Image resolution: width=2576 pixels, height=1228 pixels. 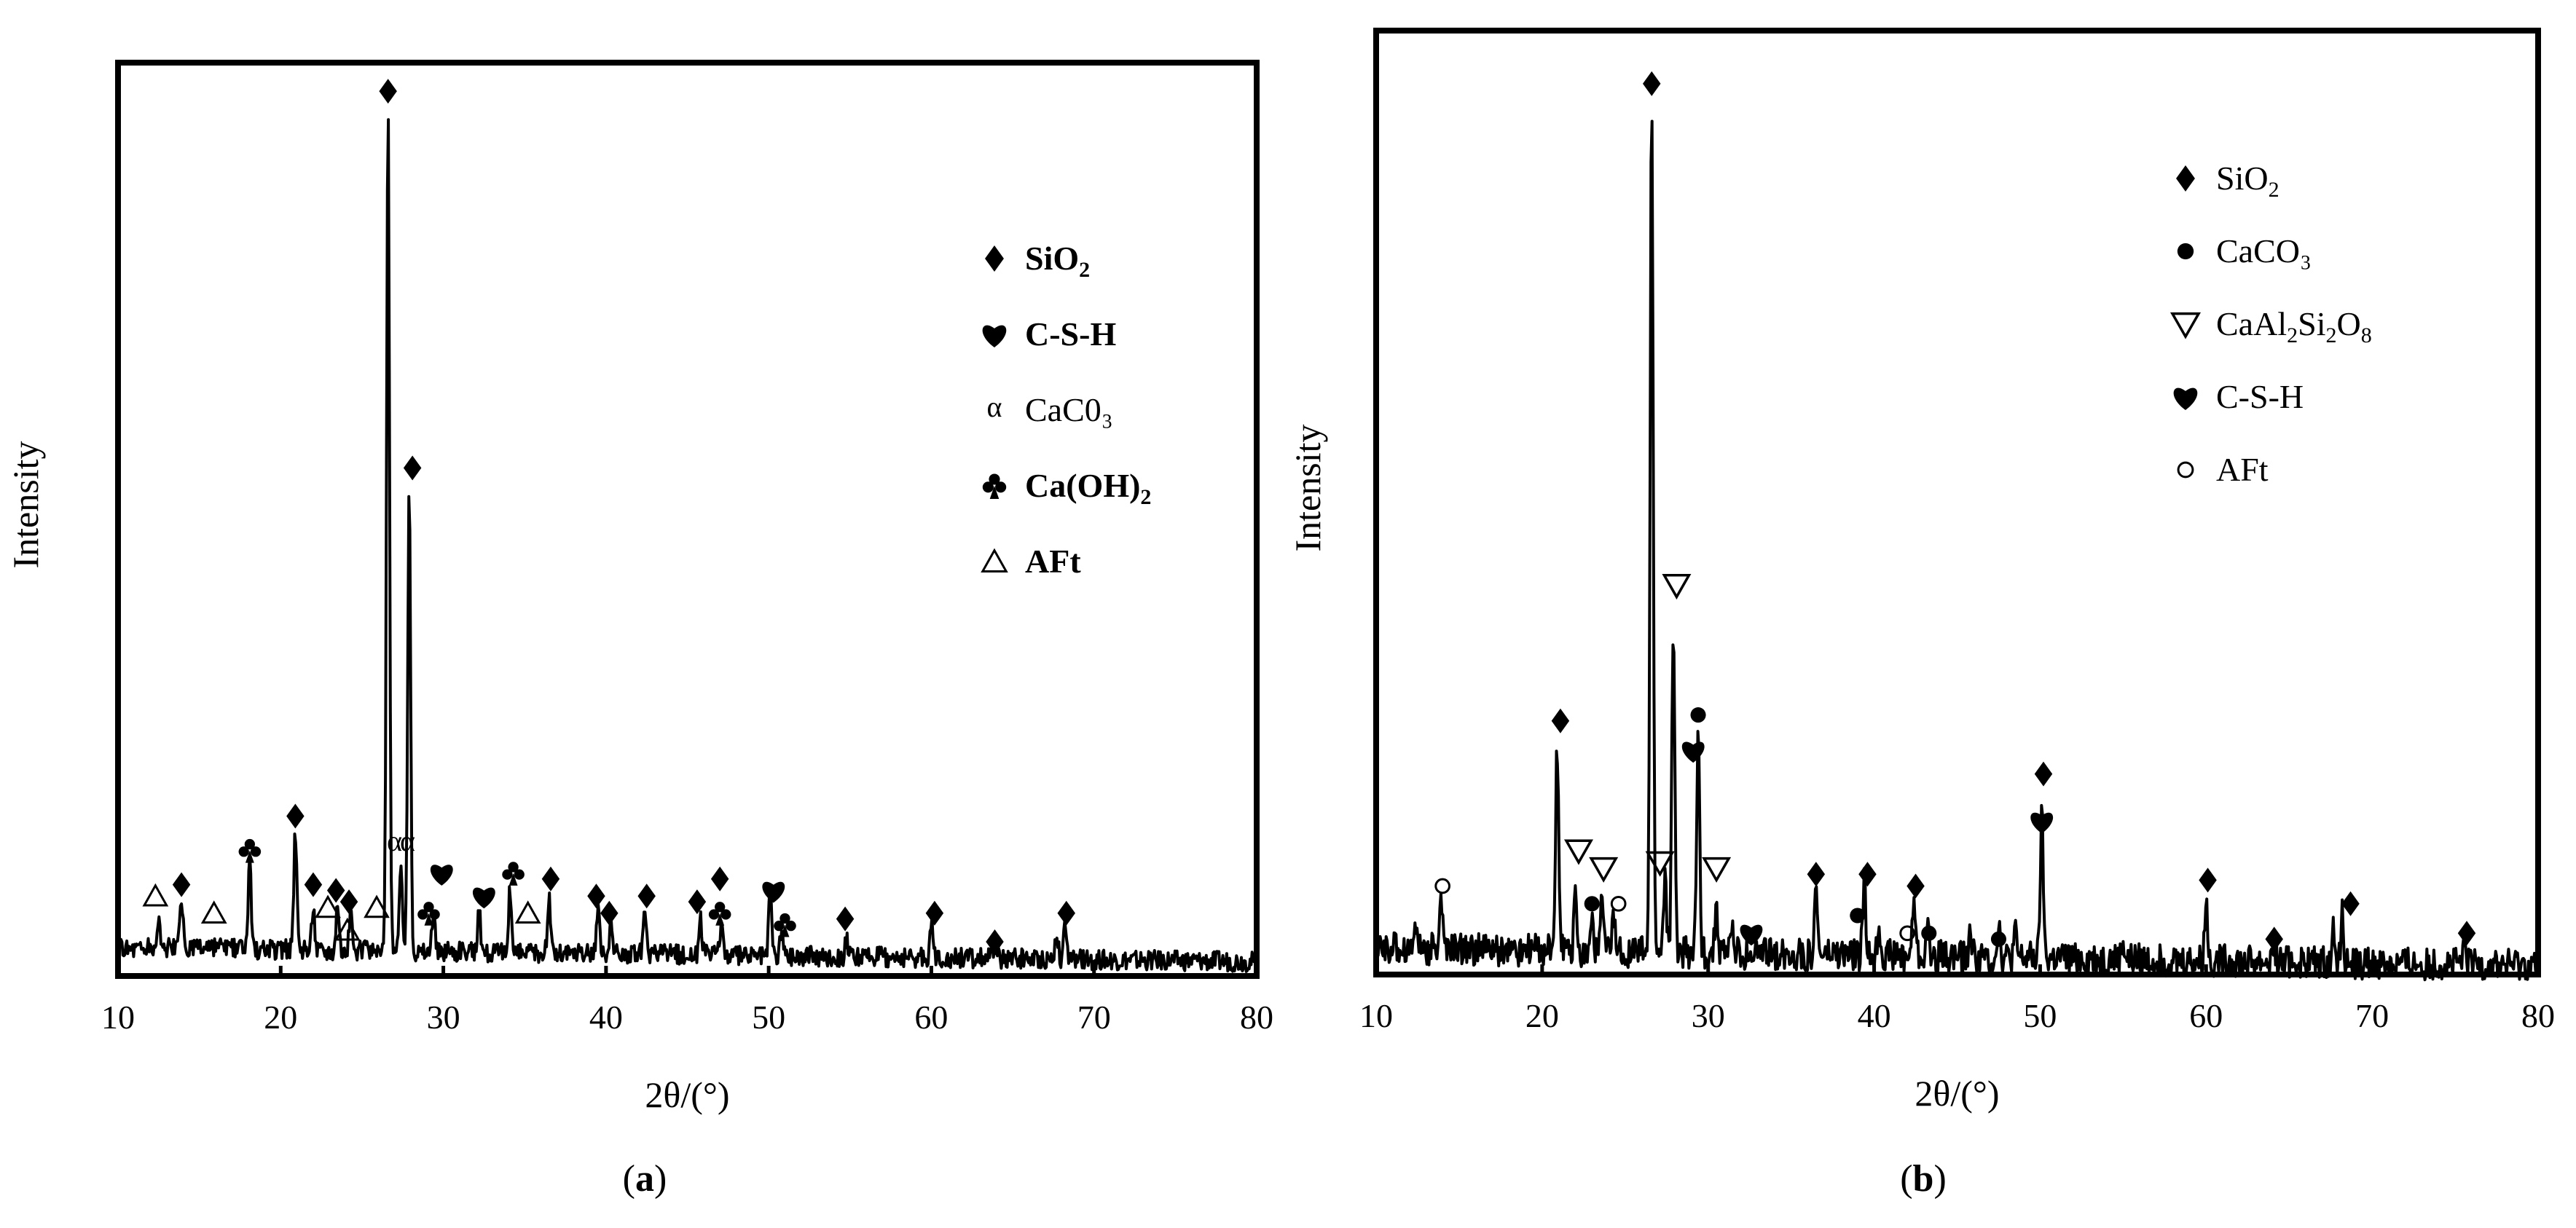 What do you see at coordinates (1069, 409) in the screenshot?
I see `legend-label: CaC0₃` at bounding box center [1069, 409].